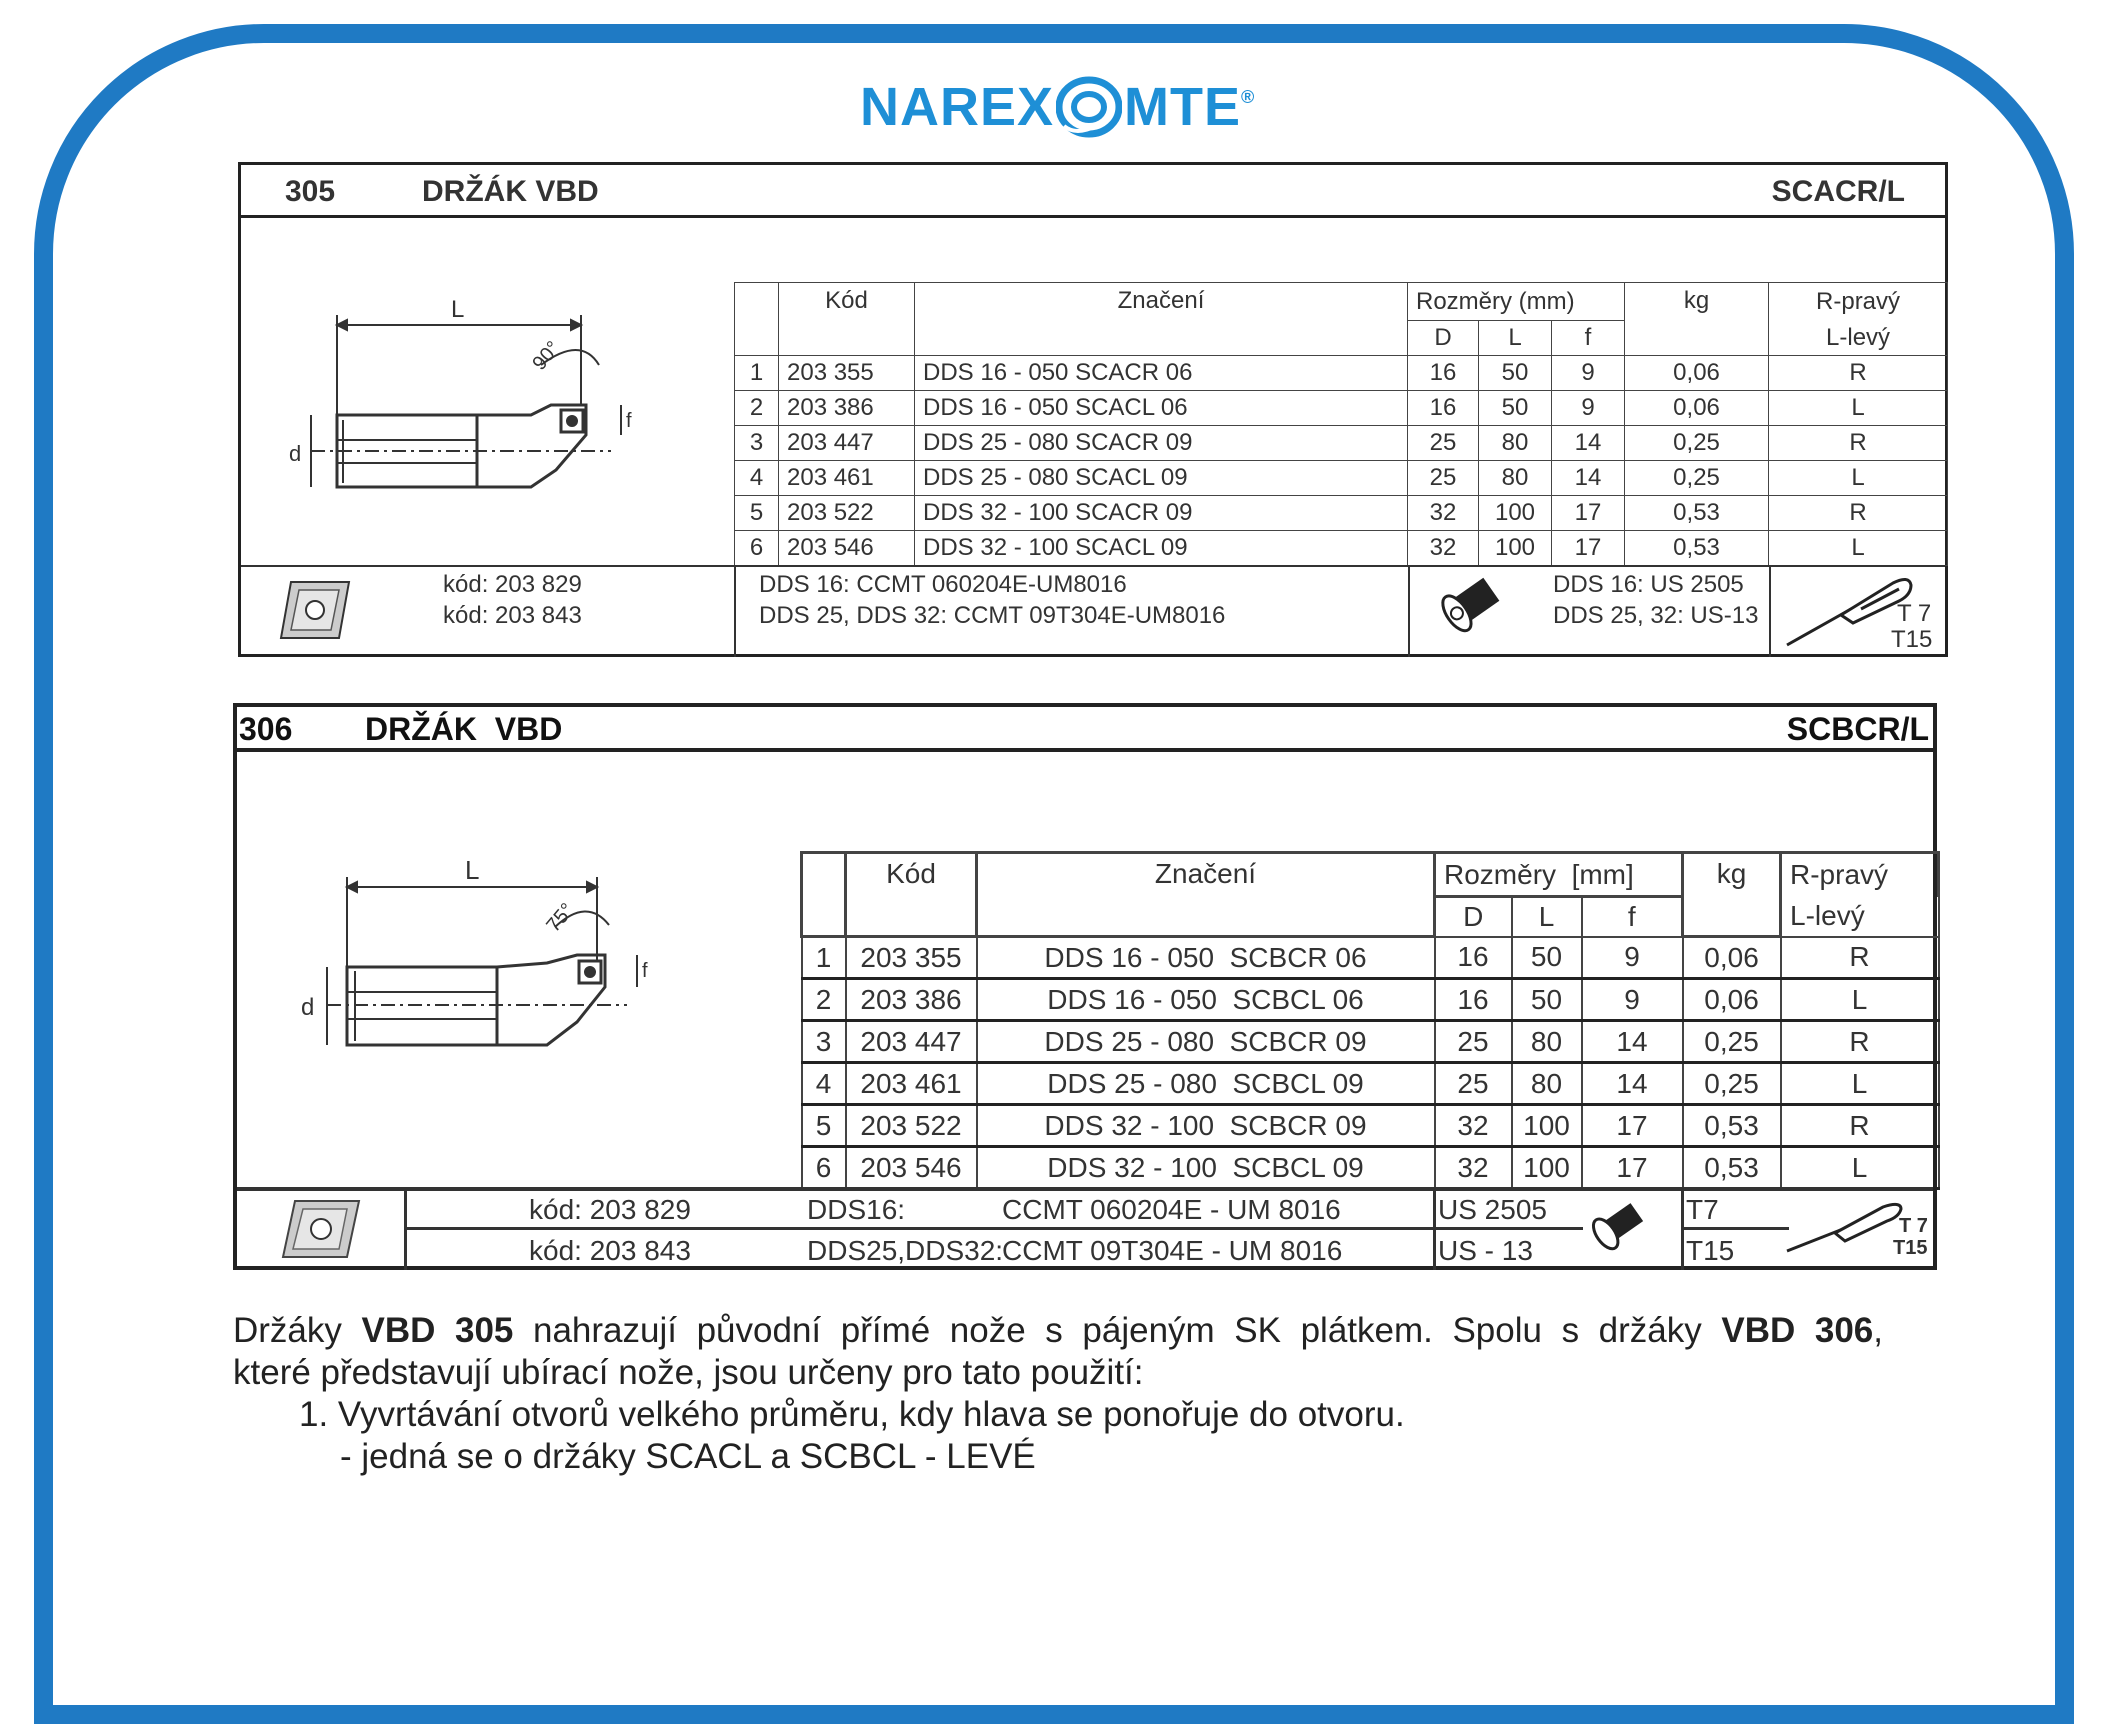  Describe the element at coordinates (1656, 615) in the screenshot. I see `screw-spec-2: DDS 25, 32: US-13` at that location.